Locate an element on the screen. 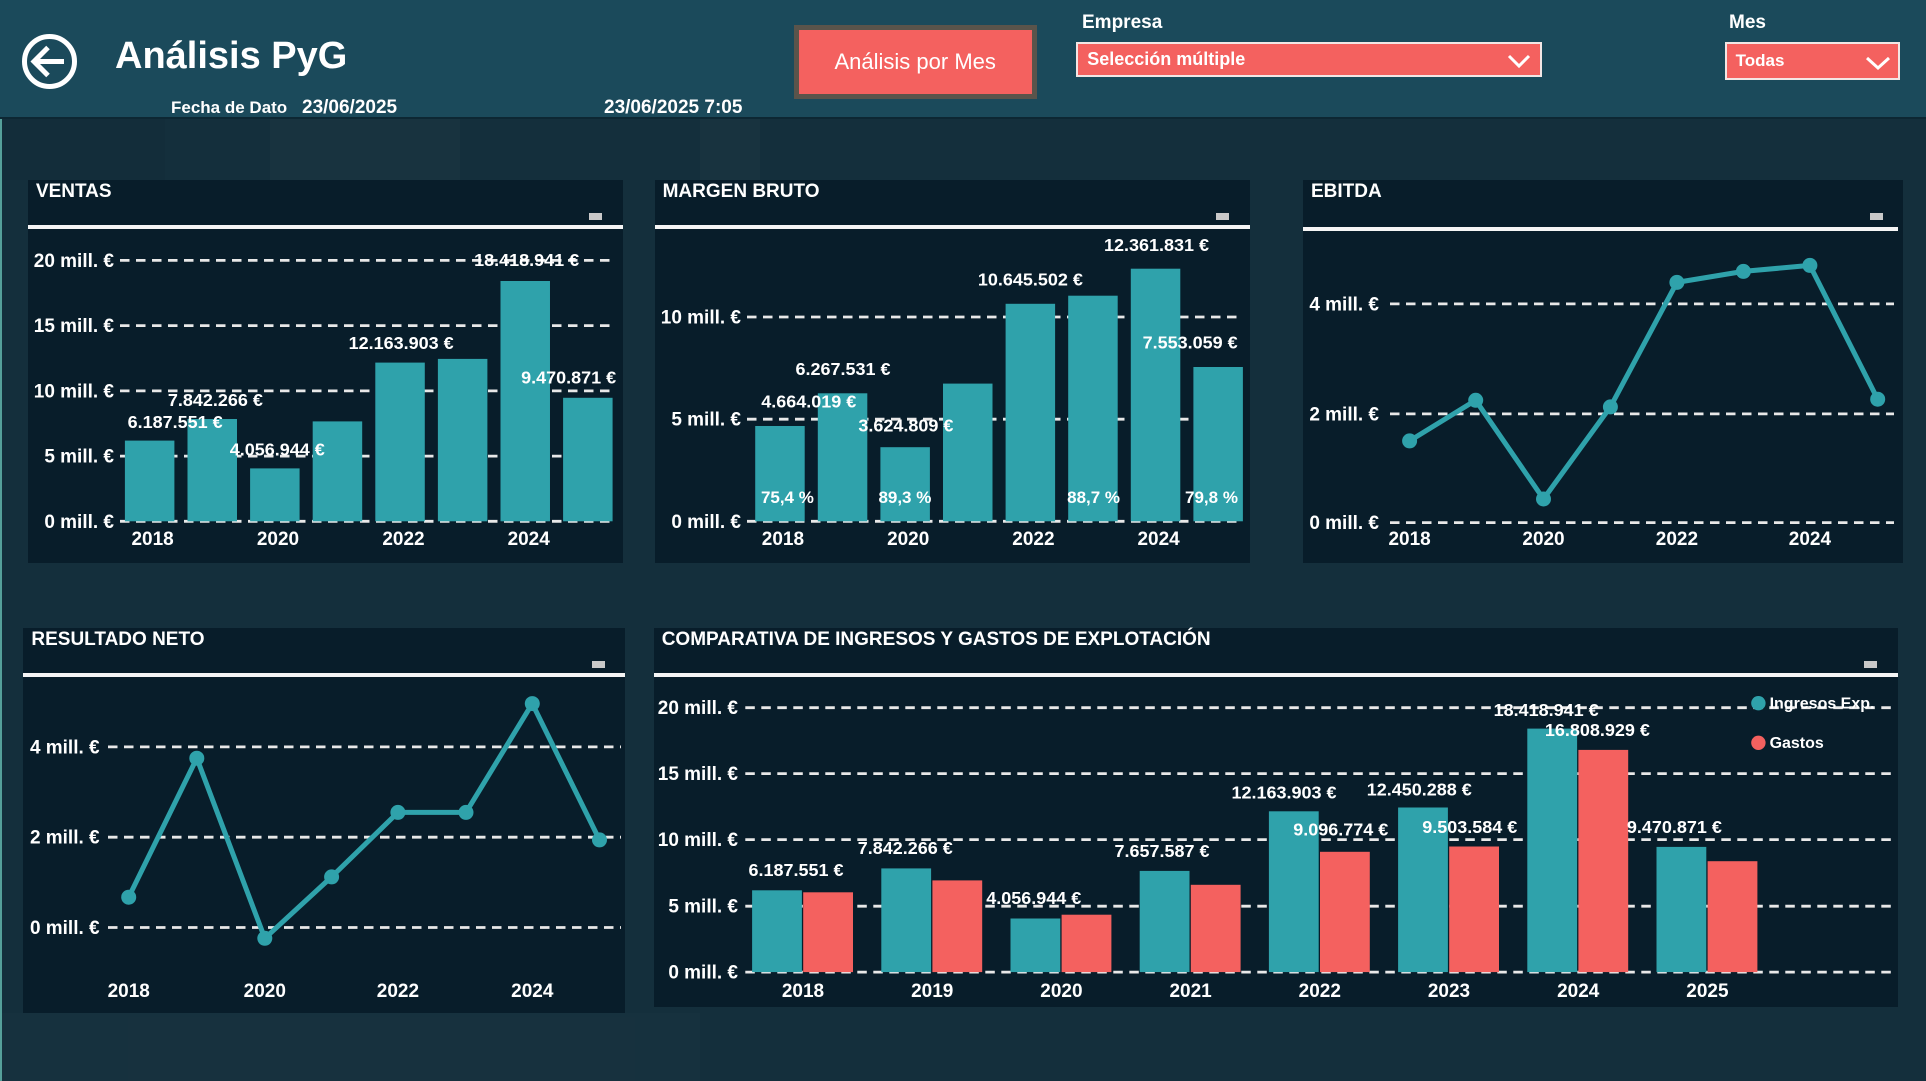  svg-text: 12.450.288 € is located at coordinates (1418, 789).